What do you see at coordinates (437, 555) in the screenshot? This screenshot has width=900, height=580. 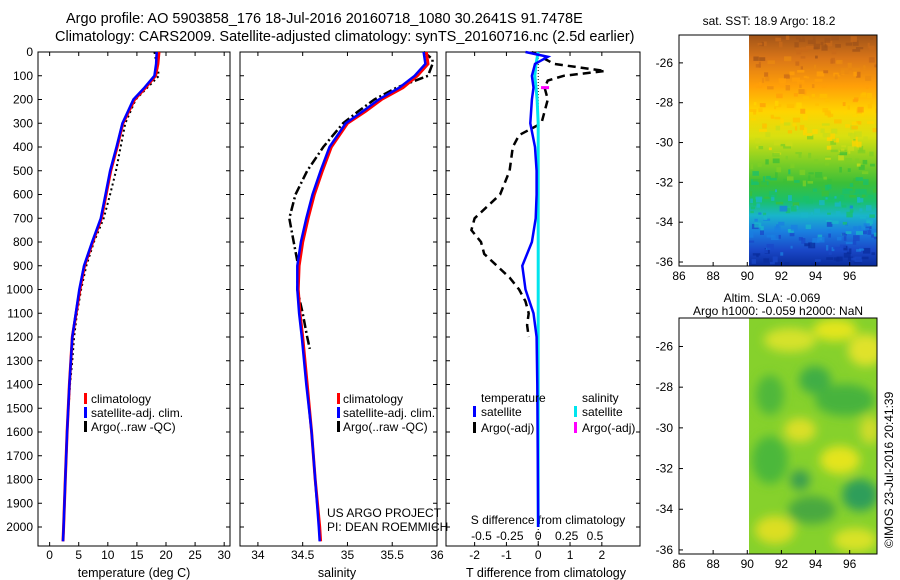 I see `salinity-tick-label: 36` at bounding box center [437, 555].